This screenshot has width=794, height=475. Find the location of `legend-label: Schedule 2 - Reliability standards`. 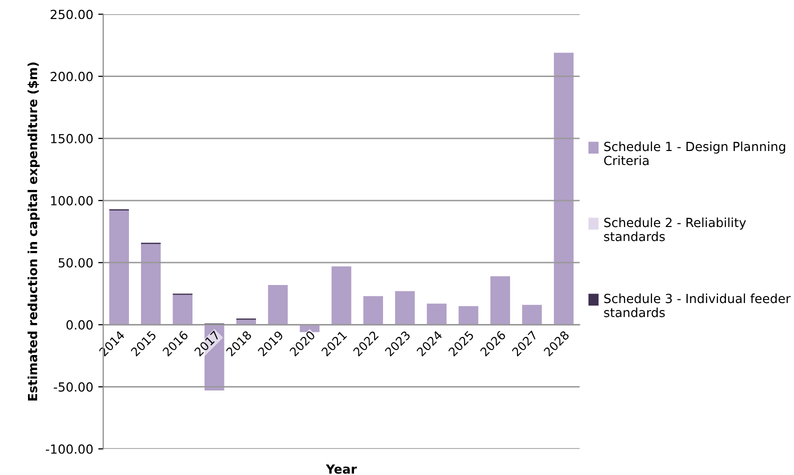

legend-label: Schedule 2 - Reliability standards is located at coordinates (675, 230).